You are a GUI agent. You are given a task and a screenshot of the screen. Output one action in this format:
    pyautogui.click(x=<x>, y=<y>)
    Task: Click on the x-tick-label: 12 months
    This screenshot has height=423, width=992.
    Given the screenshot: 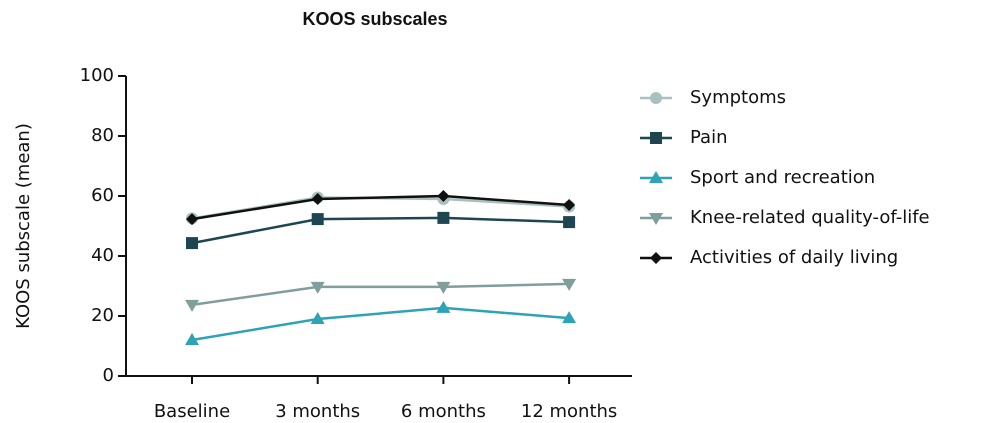 What is the action you would take?
    pyautogui.click(x=569, y=411)
    